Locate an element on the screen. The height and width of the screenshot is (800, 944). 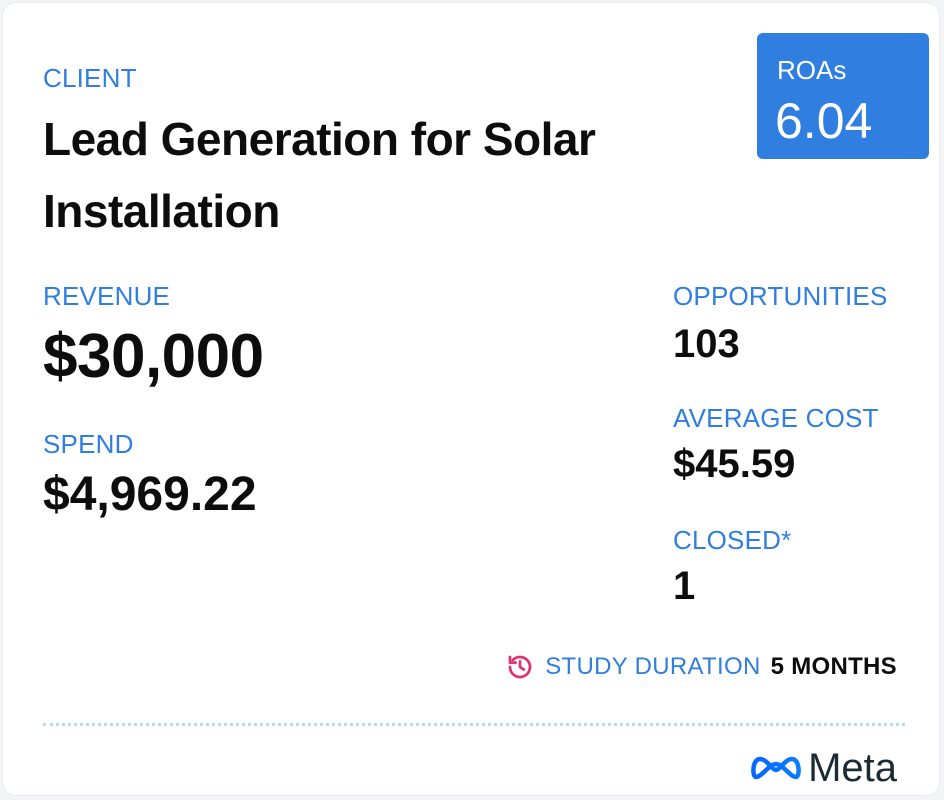
meta-infinity-icon is located at coordinates (776, 768).